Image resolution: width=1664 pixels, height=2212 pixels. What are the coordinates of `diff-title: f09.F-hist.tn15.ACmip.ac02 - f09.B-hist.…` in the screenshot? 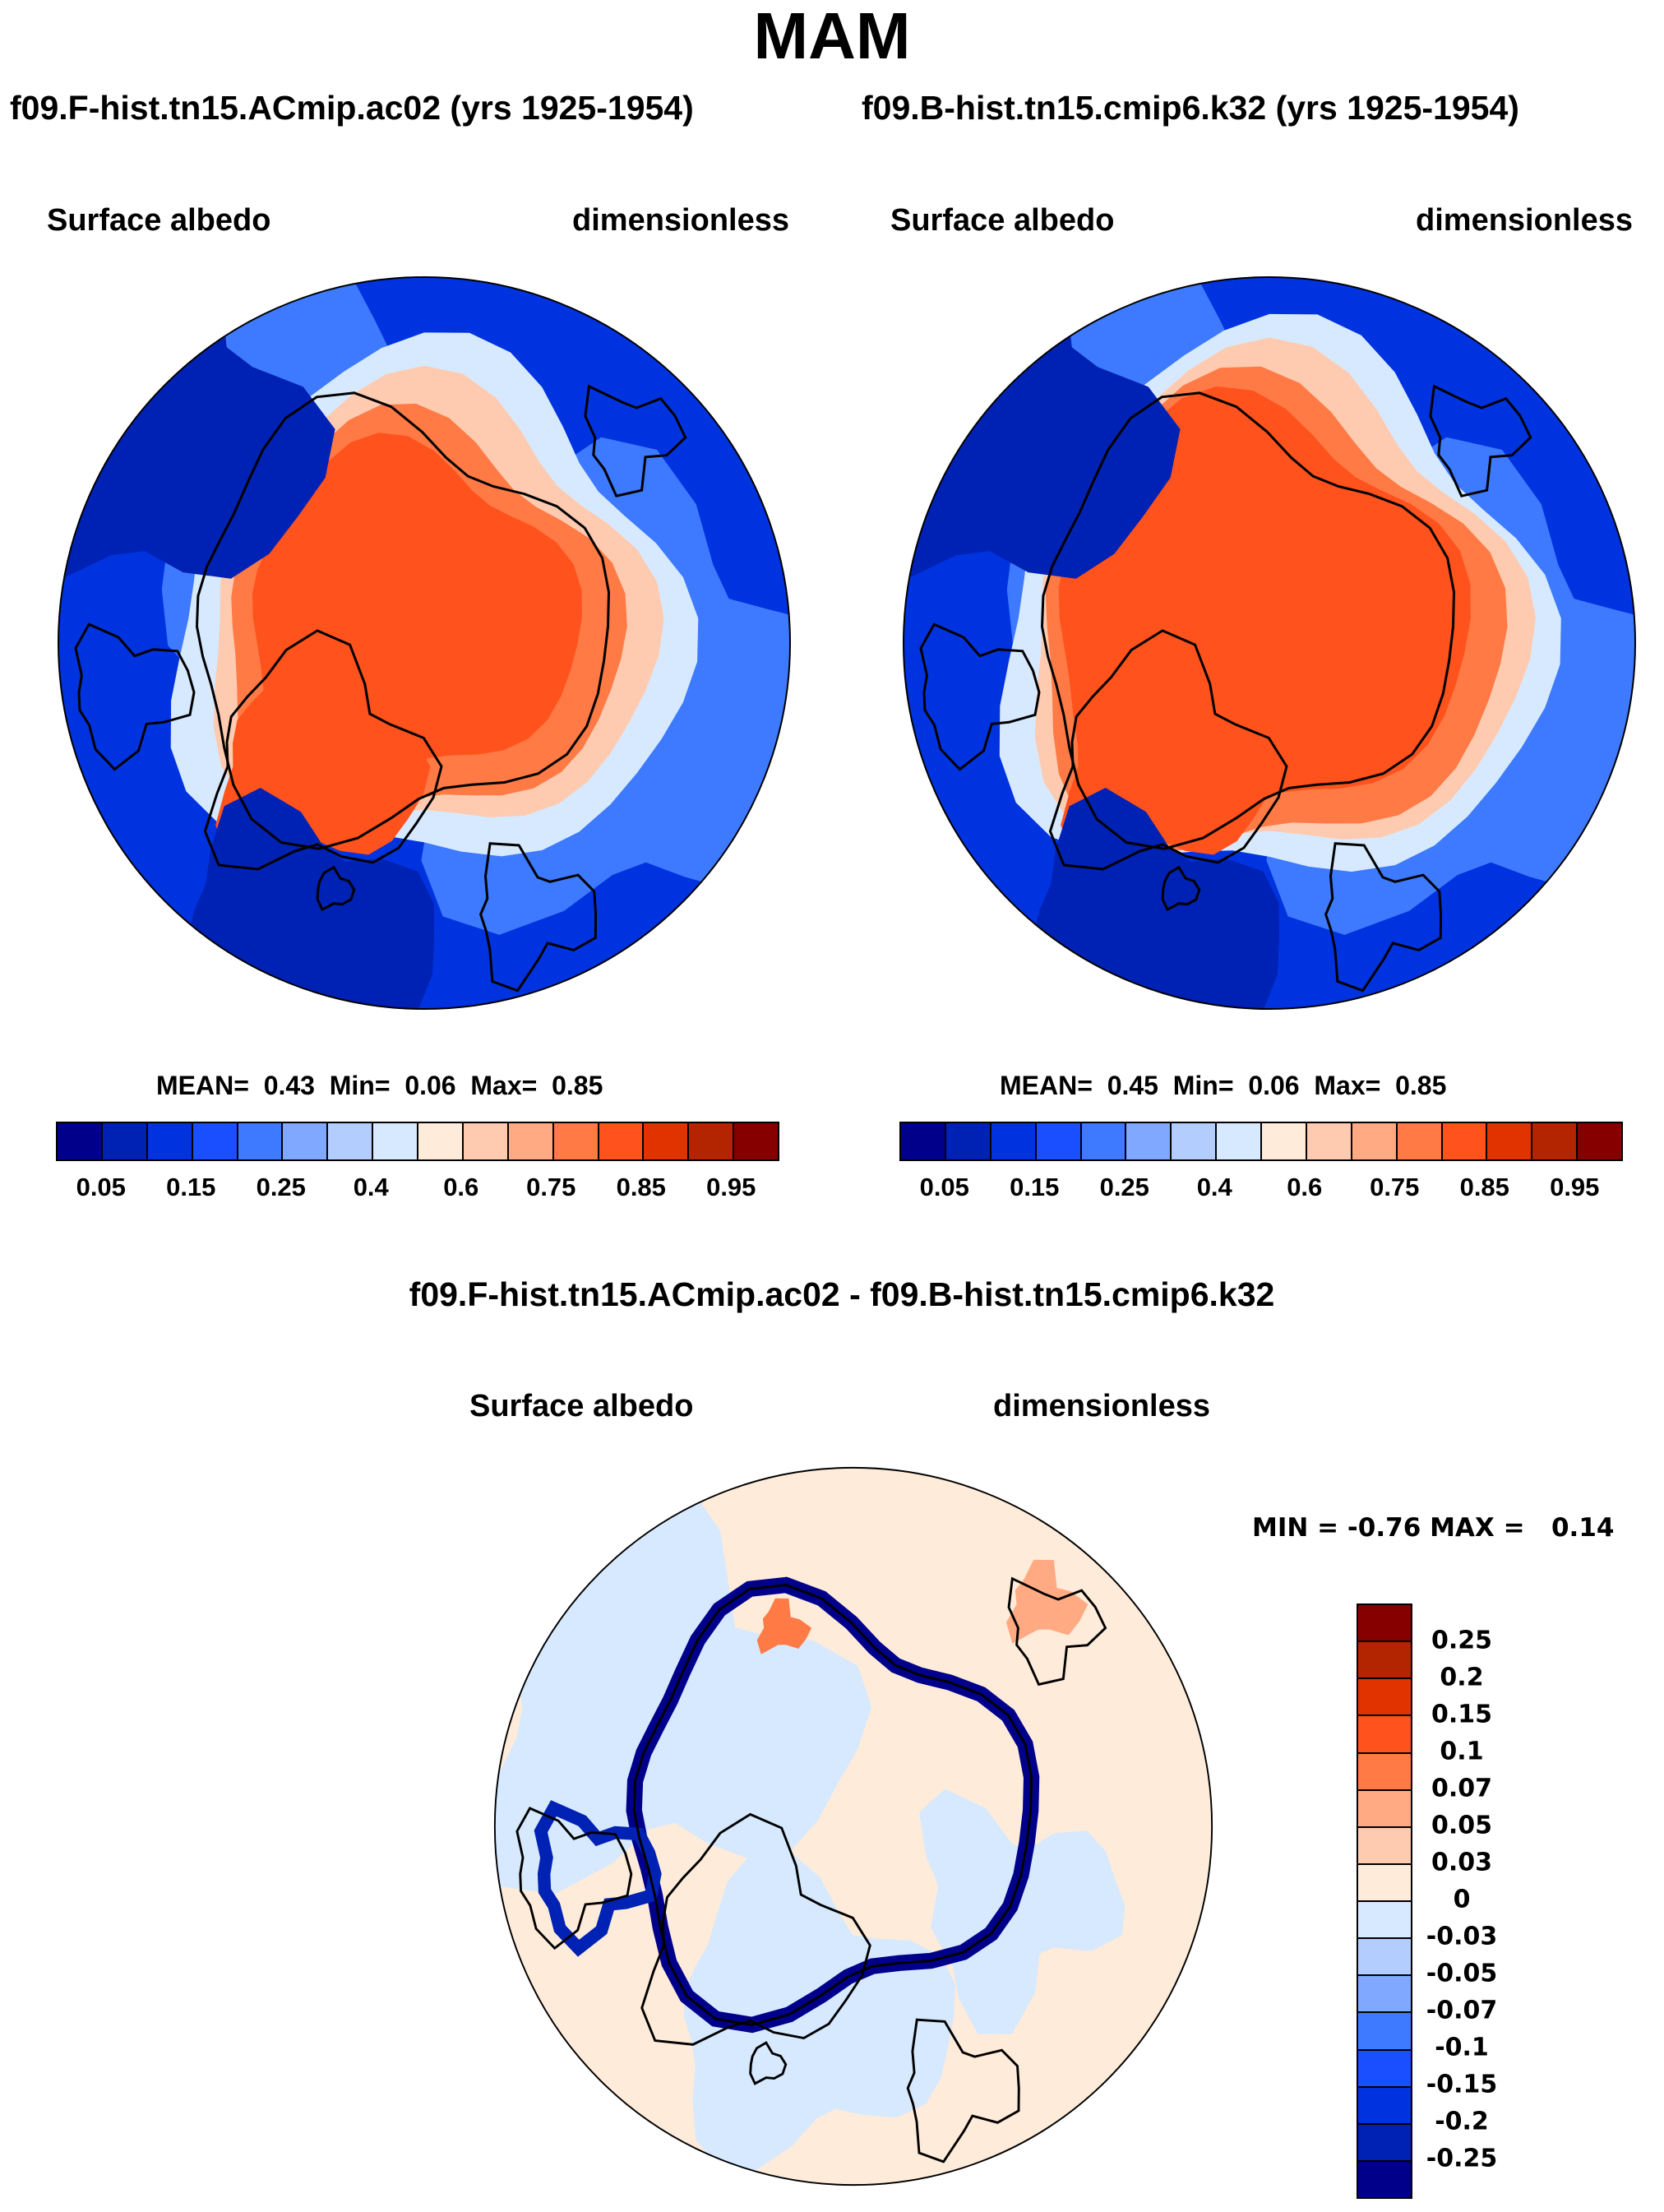 It's located at (842, 1294).